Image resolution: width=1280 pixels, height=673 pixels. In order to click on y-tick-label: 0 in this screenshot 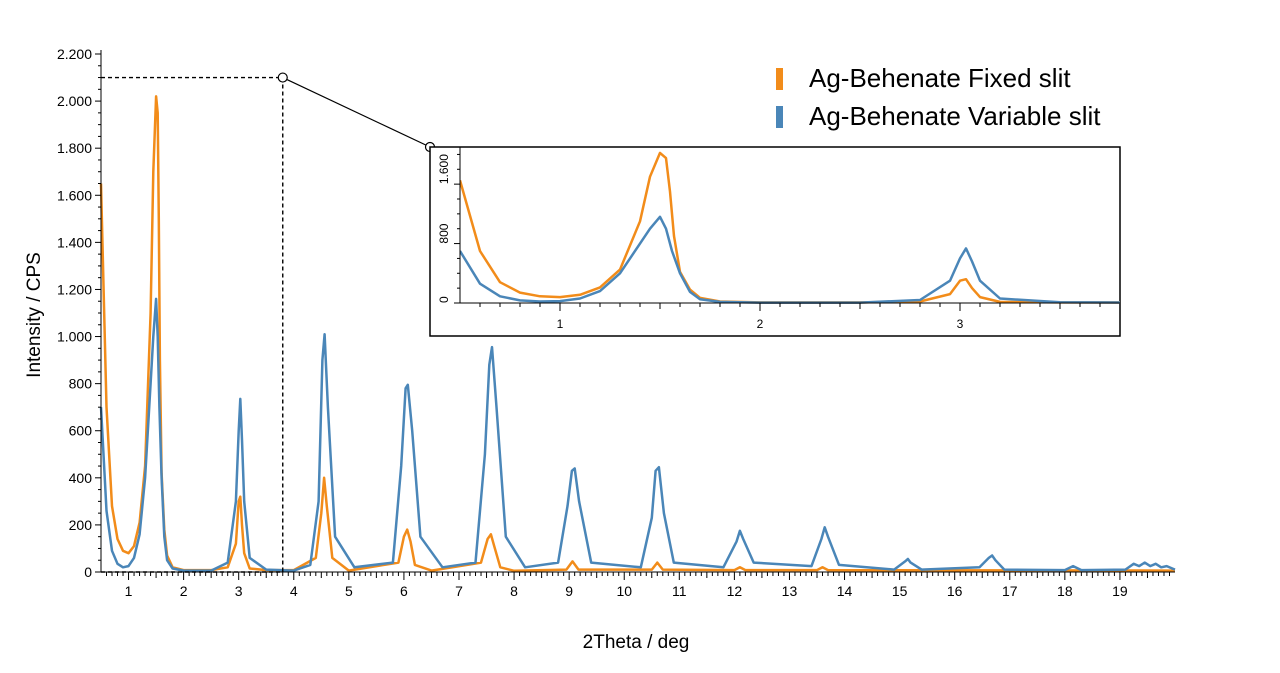, I will do `click(88, 572)`.